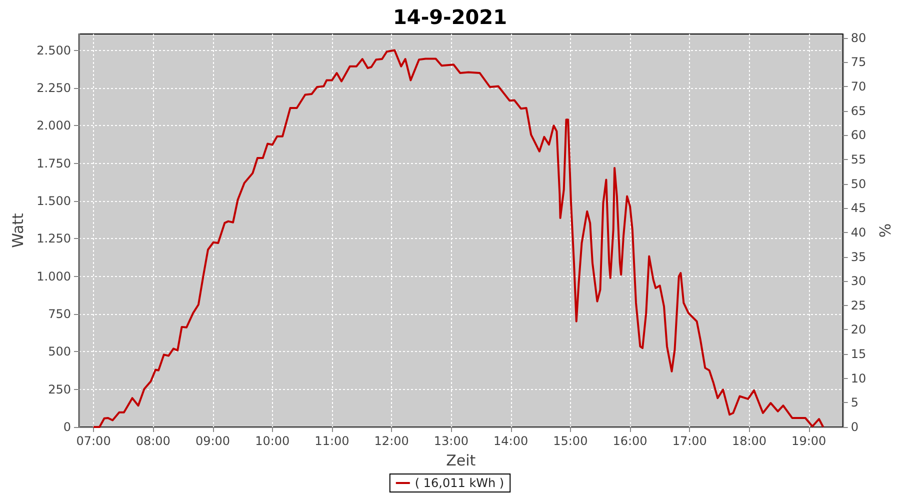  What do you see at coordinates (93, 441) in the screenshot?
I see `x-tick-label: 07:00` at bounding box center [93, 441].